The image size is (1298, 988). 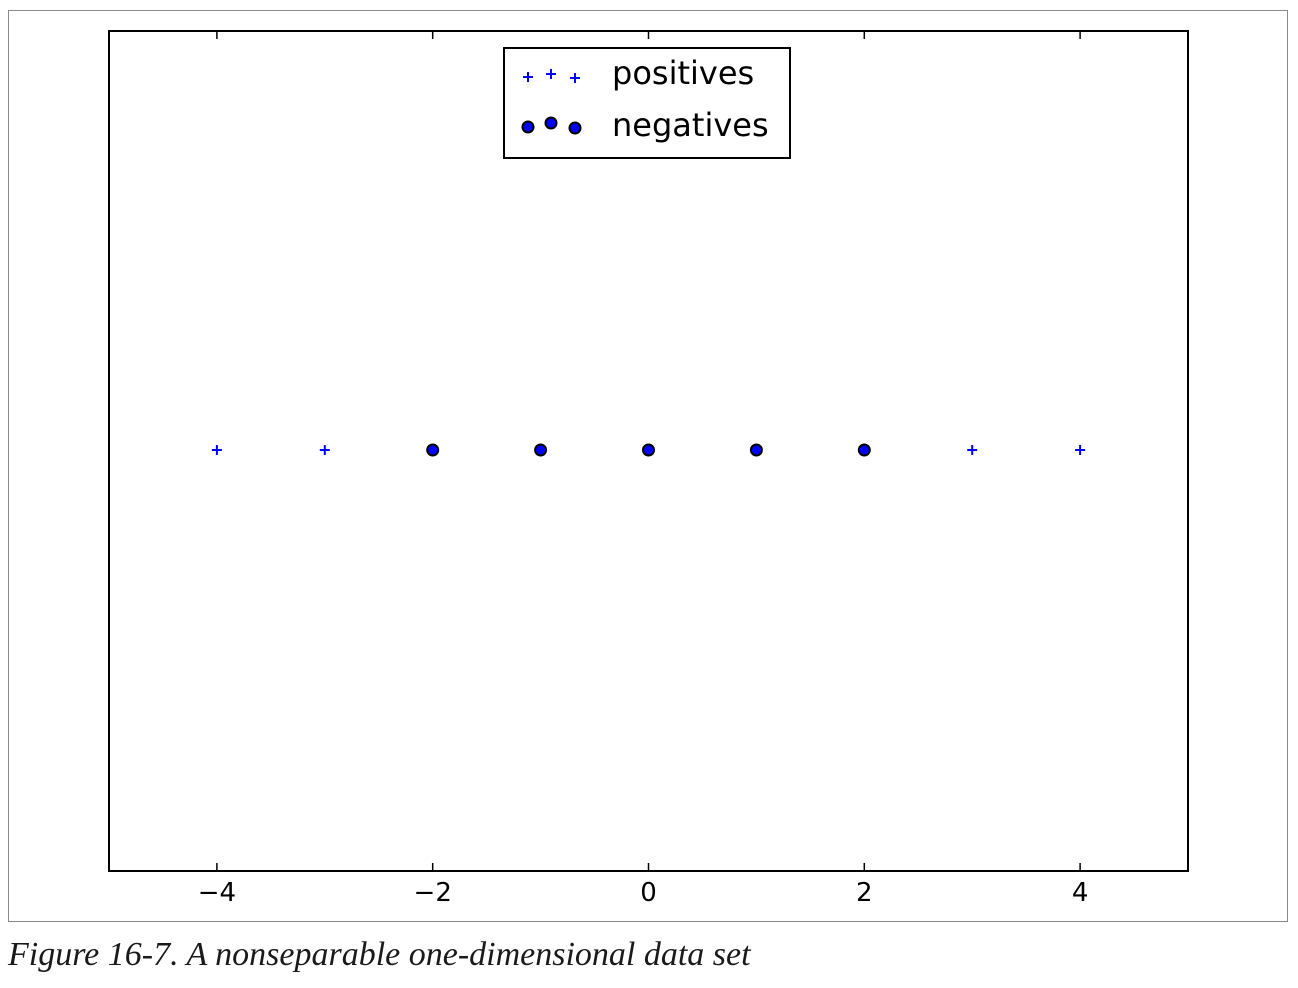 I want to click on data-points, so click(x=648, y=450).